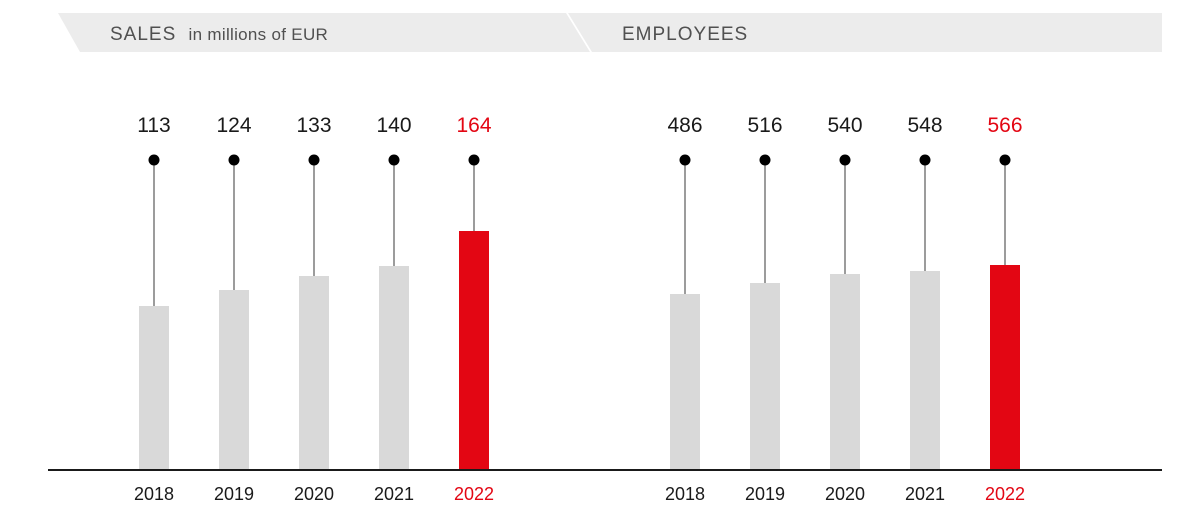 This screenshot has width=1200, height=529. Describe the element at coordinates (685, 494) in the screenshot. I see `employees-year-label-2018: 2018` at that location.